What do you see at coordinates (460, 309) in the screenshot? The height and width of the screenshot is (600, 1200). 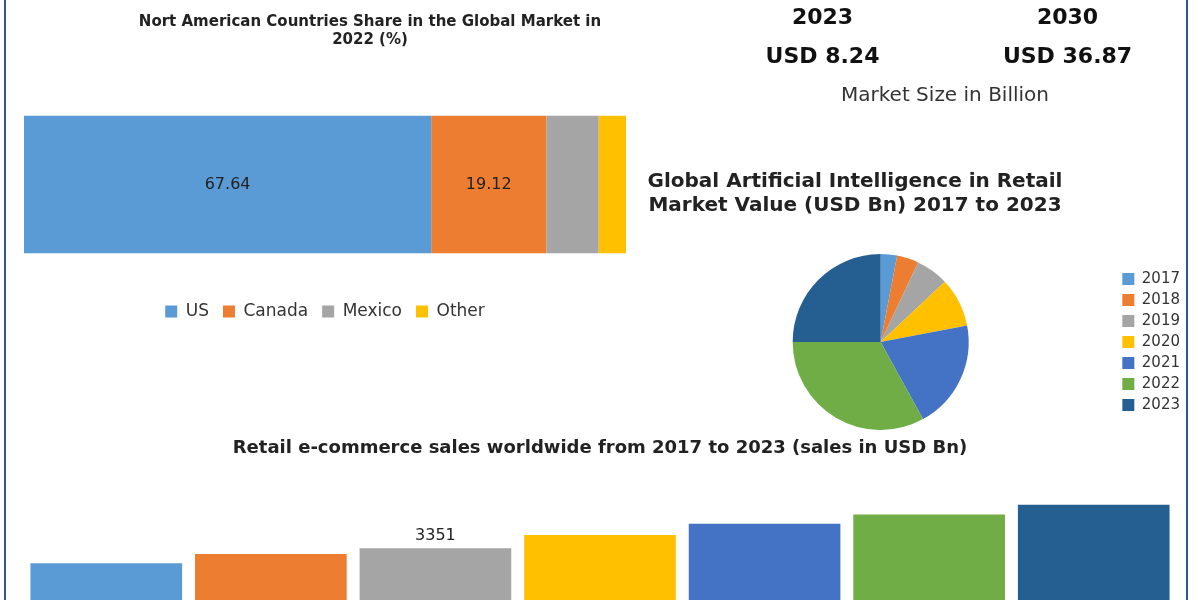 I see `legend-label: Other` at bounding box center [460, 309].